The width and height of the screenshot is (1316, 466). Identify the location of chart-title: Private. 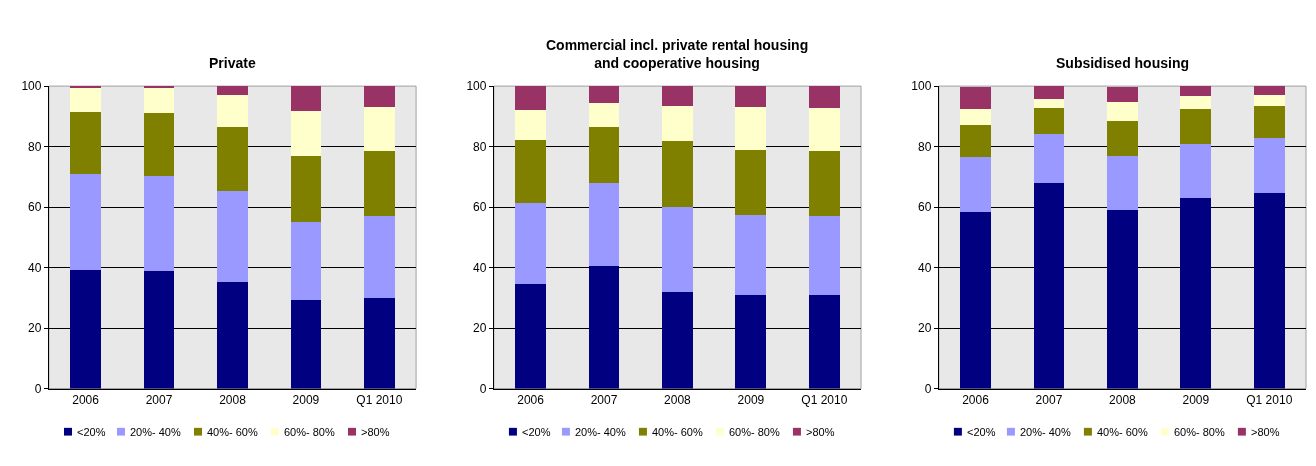
(232, 63).